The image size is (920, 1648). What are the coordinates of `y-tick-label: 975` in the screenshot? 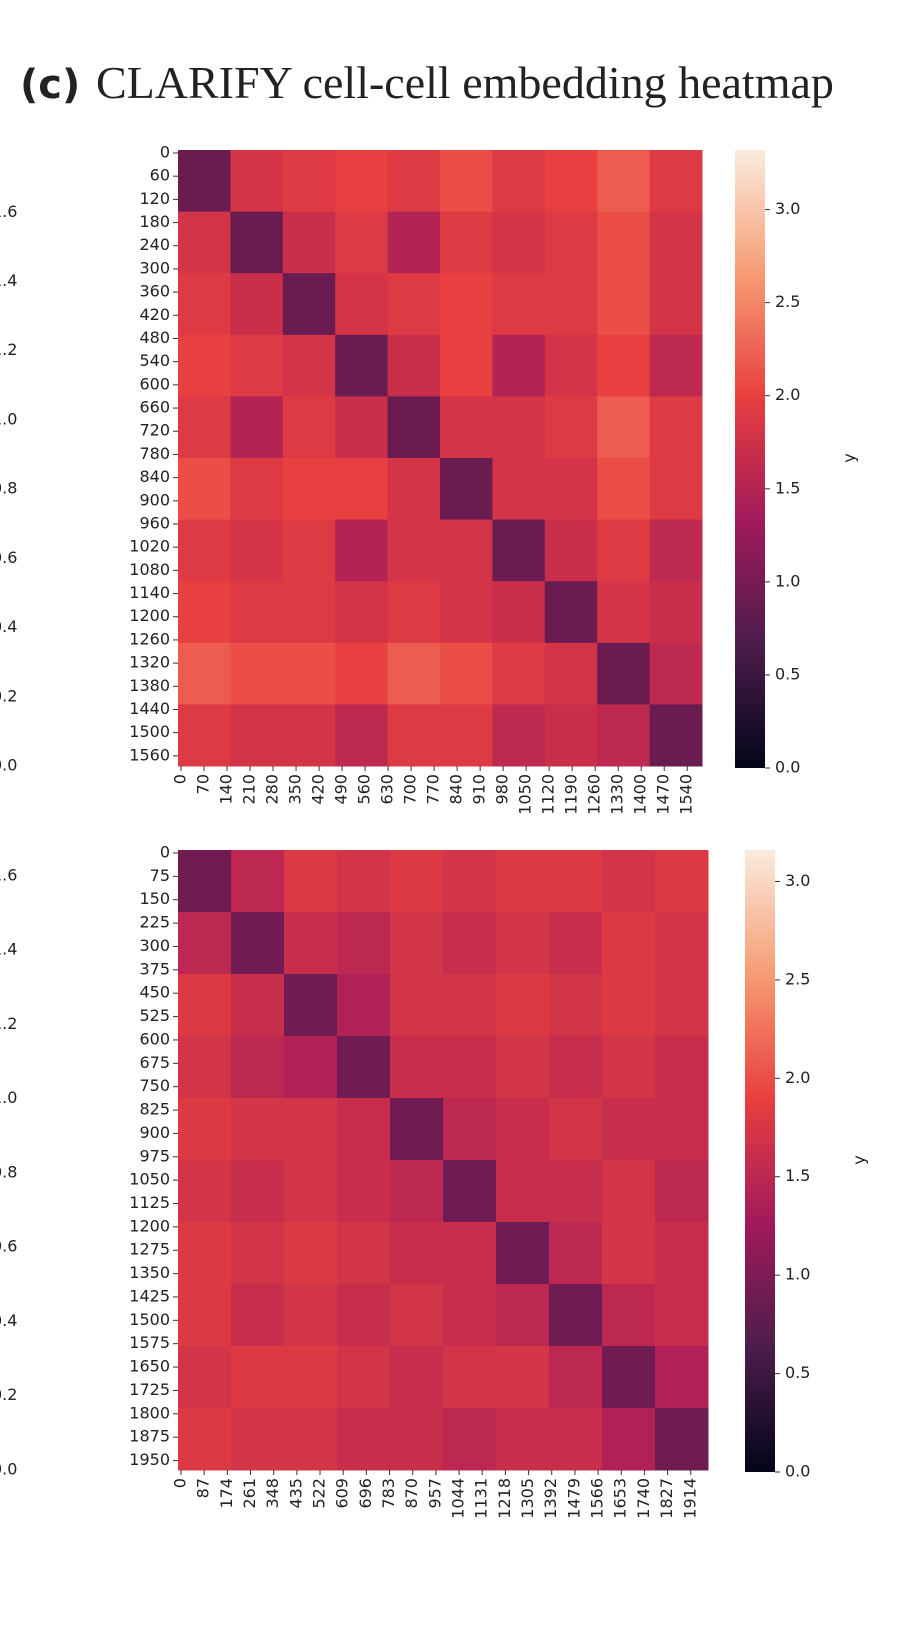 It's located at (154, 1155).